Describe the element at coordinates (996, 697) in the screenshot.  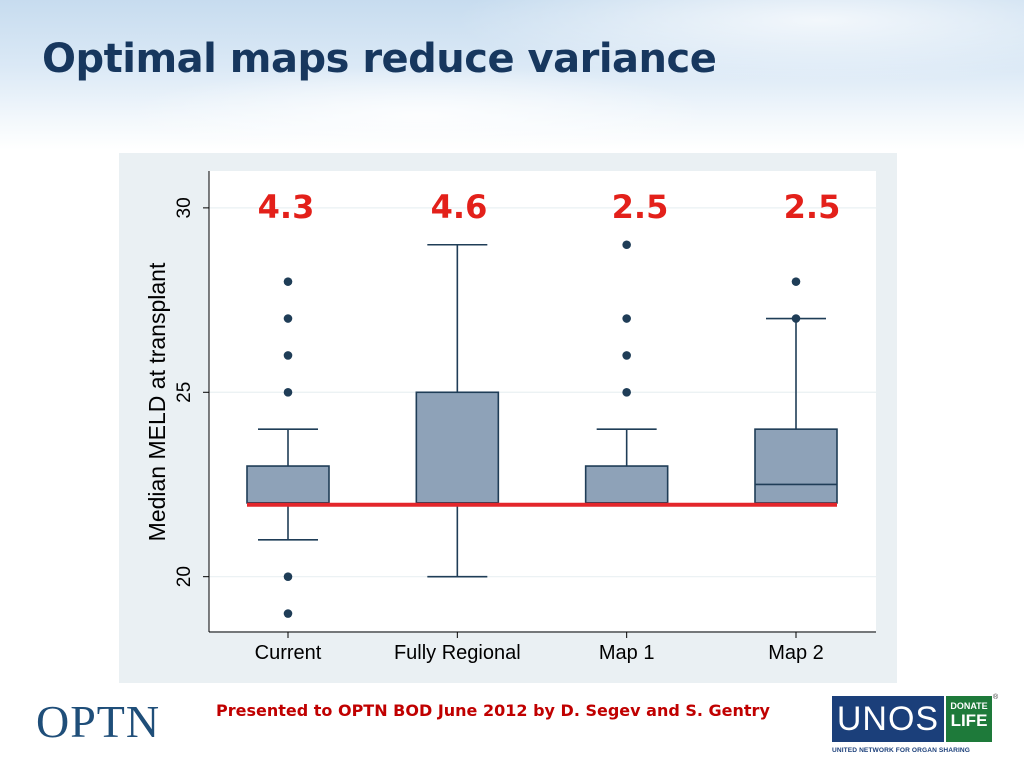
I see `registered-mark-icon: ®` at that location.